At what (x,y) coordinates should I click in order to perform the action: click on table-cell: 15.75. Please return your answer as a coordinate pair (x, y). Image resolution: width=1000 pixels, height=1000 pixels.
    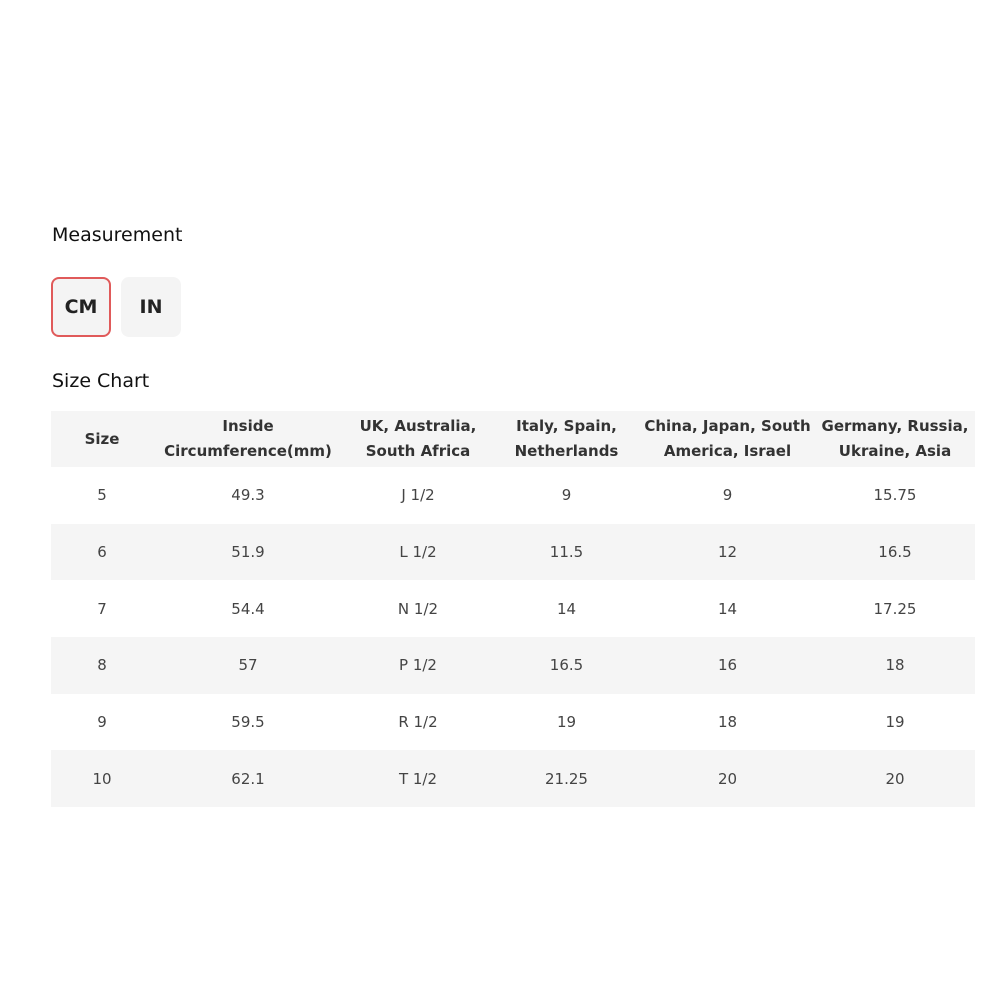
    Looking at the image, I should click on (895, 495).